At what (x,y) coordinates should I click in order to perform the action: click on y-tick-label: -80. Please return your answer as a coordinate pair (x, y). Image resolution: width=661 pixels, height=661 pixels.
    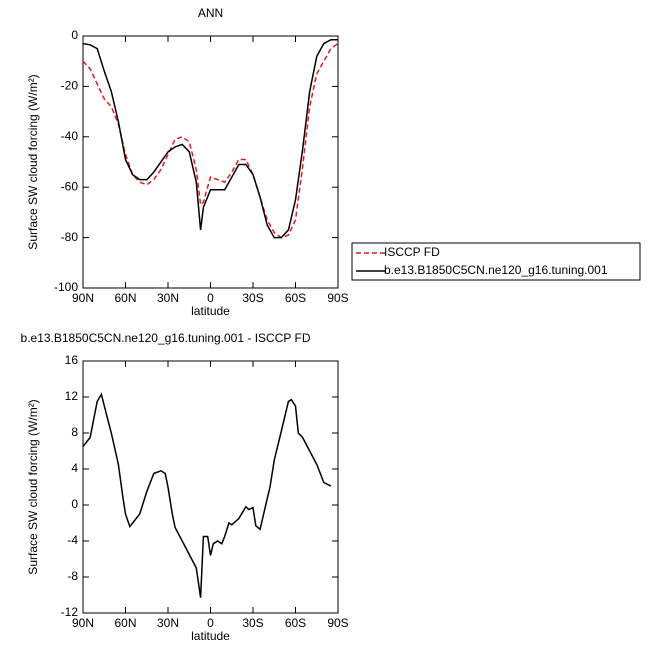
    Looking at the image, I should click on (70, 237).